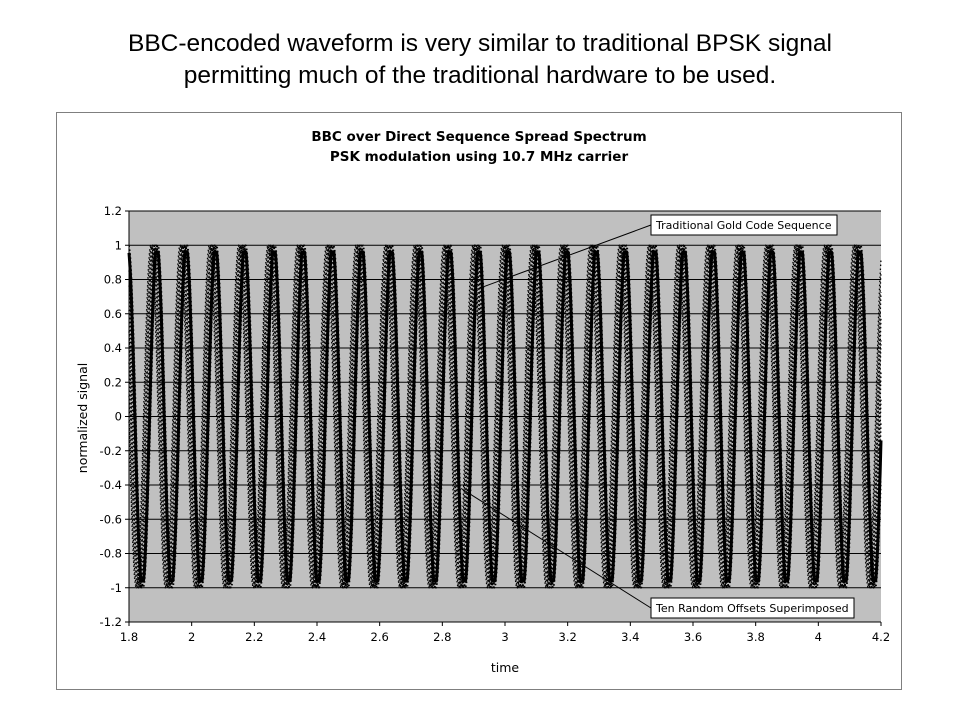 This screenshot has width=960, height=720. Describe the element at coordinates (756, 637) in the screenshot. I see `x-tick-label: 3.8` at that location.